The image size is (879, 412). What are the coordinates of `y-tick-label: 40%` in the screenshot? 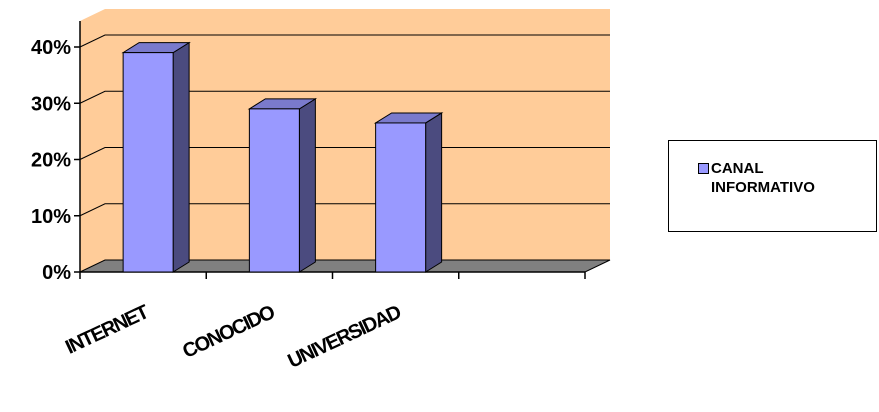 It's located at (51, 48).